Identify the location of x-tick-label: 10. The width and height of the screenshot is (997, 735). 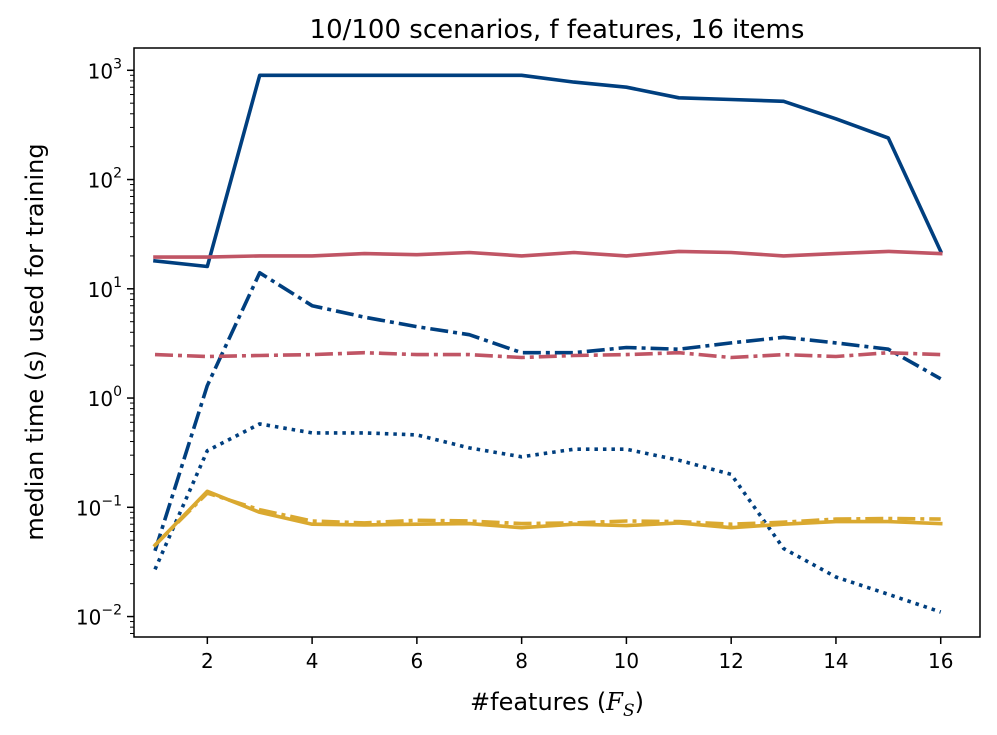
(626, 661).